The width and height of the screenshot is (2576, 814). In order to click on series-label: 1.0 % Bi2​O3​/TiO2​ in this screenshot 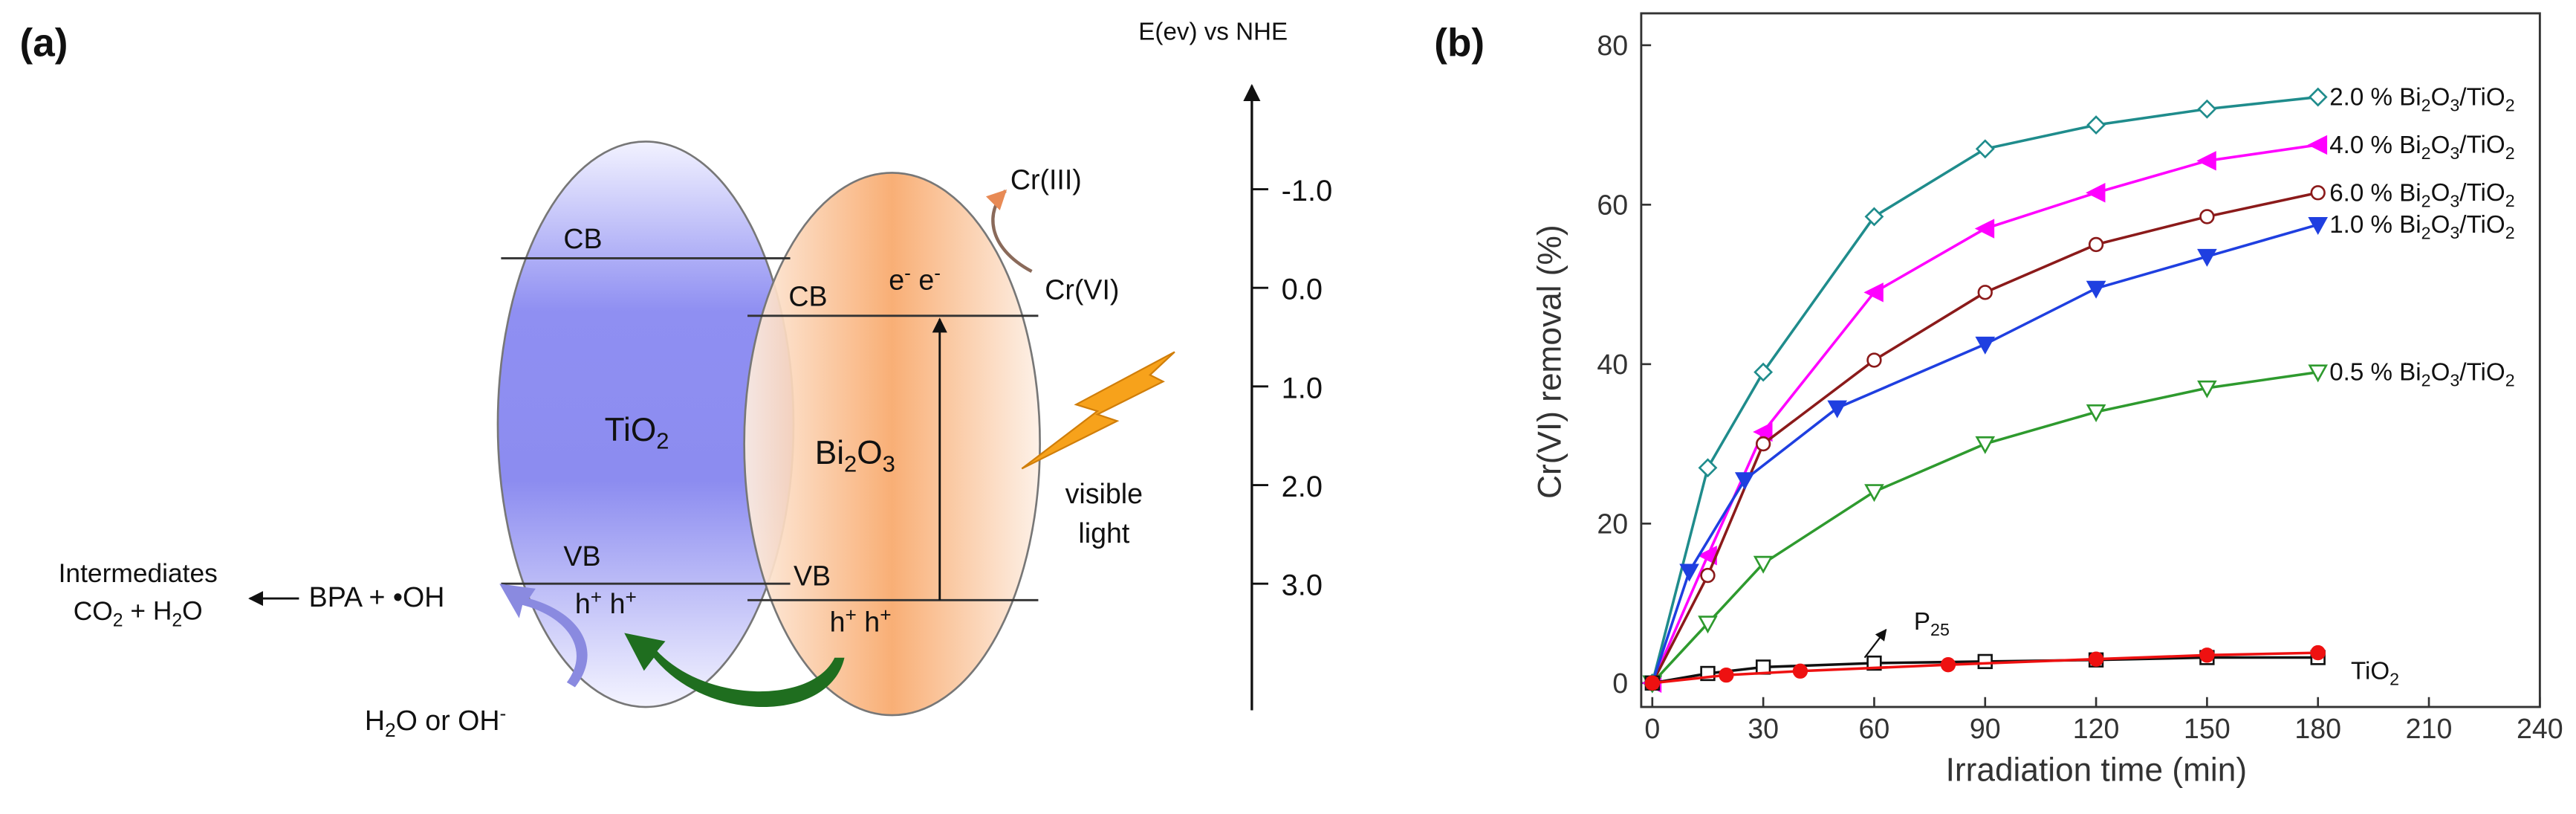, I will do `click(2421, 227)`.